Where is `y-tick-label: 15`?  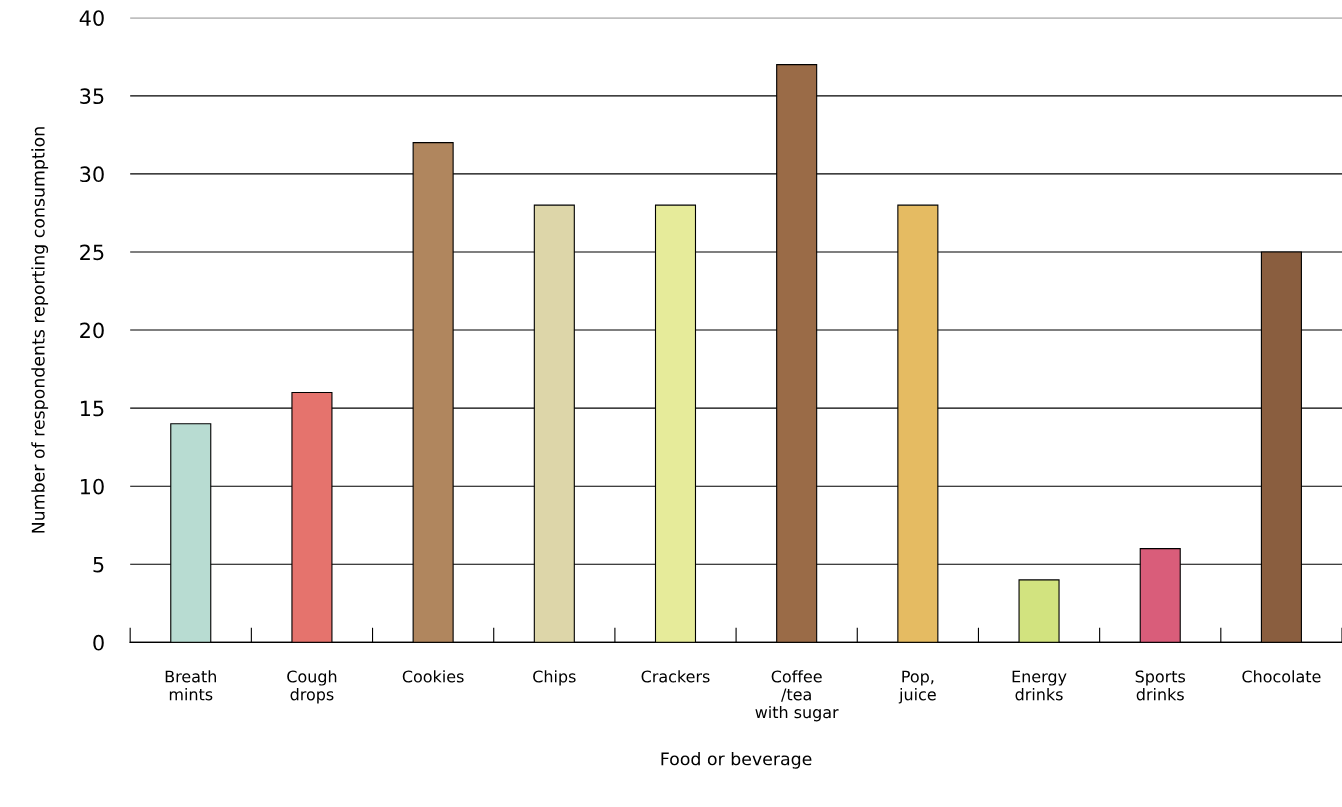 y-tick-label: 15 is located at coordinates (92, 408).